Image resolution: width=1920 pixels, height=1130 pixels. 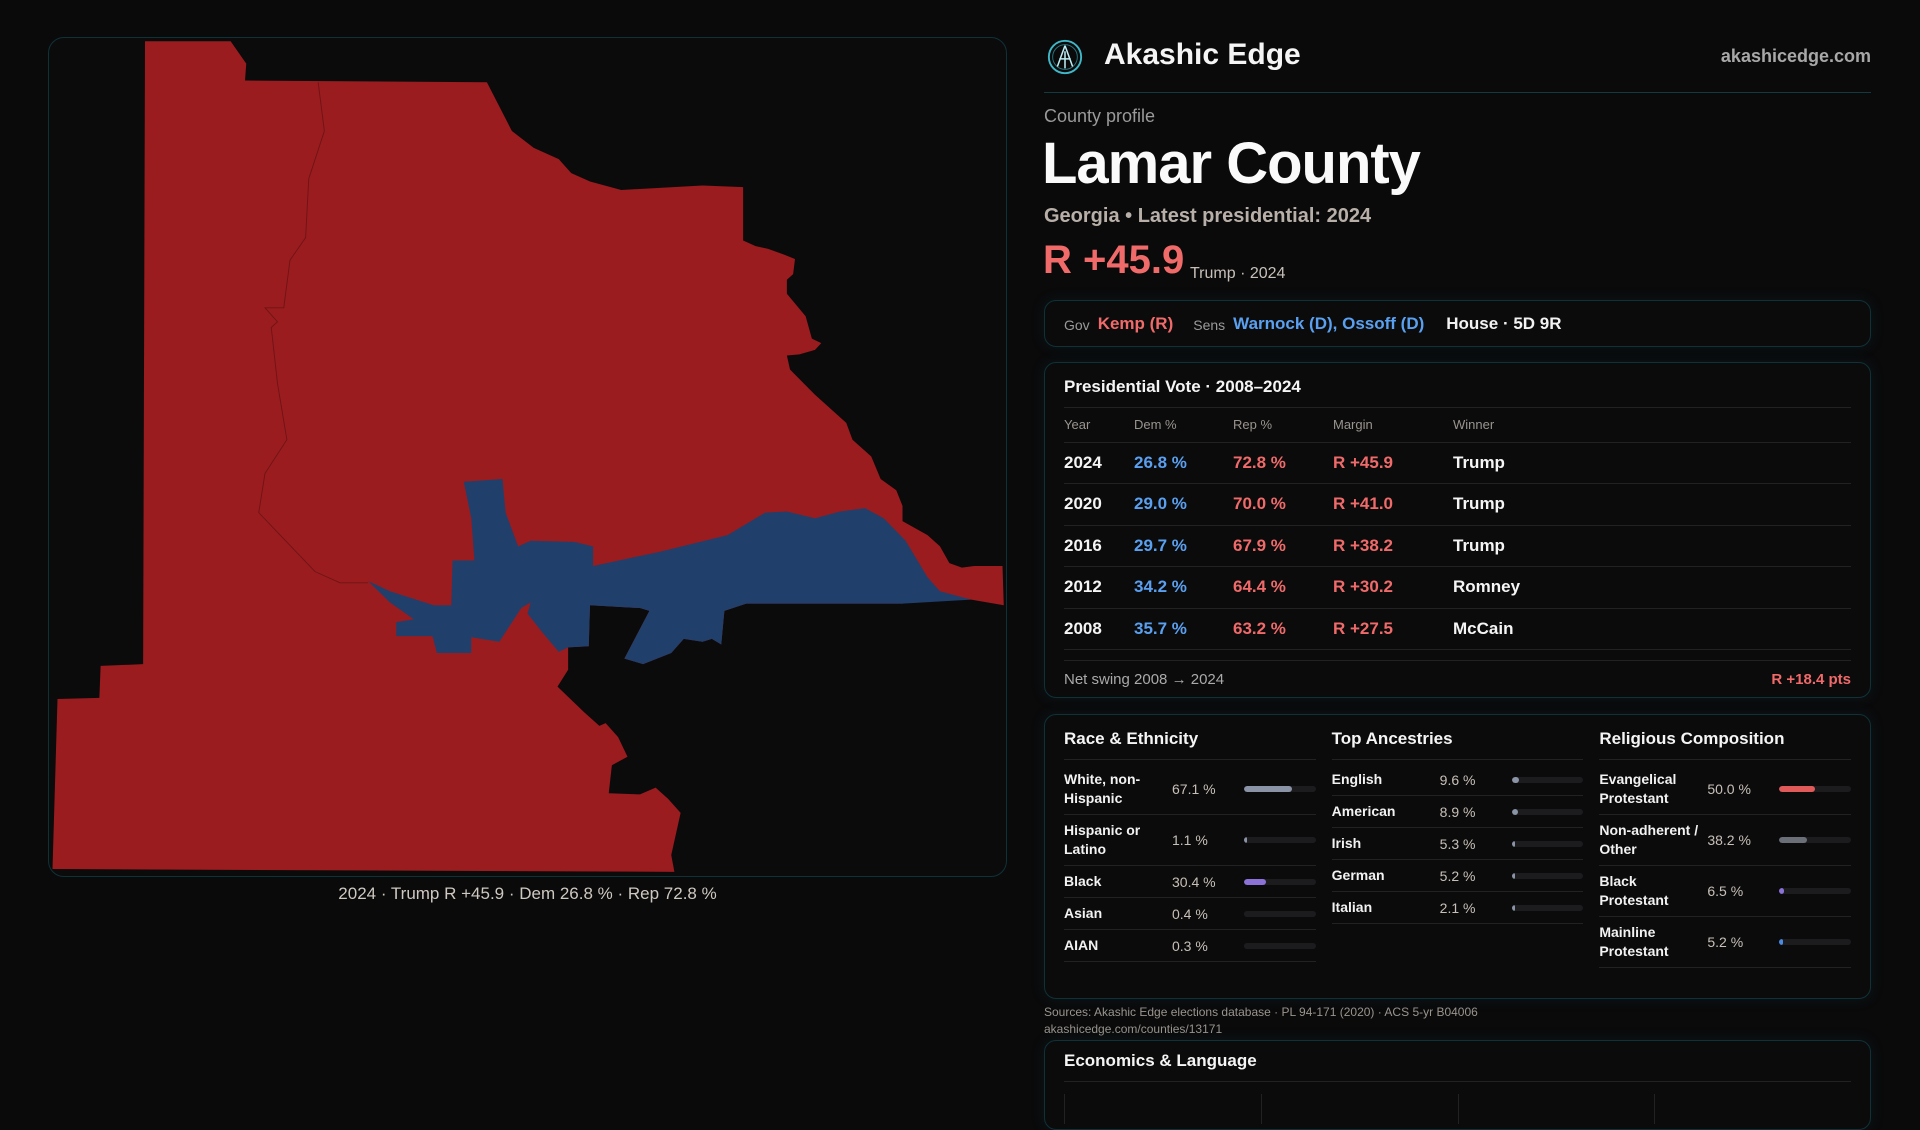 What do you see at coordinates (1652, 425) in the screenshot?
I see `column-header: Winner` at bounding box center [1652, 425].